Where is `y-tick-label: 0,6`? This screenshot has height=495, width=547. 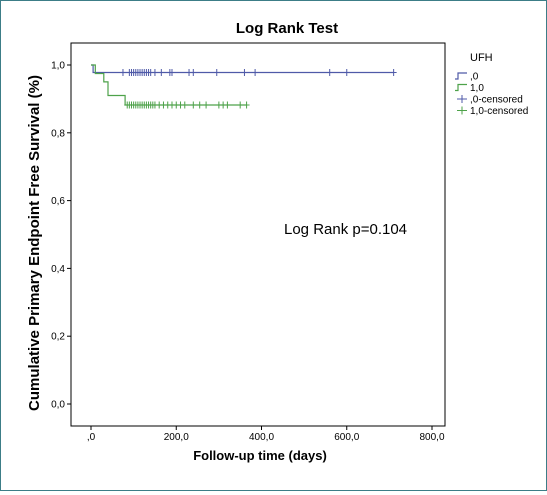 y-tick-label: 0,6 is located at coordinates (58, 201).